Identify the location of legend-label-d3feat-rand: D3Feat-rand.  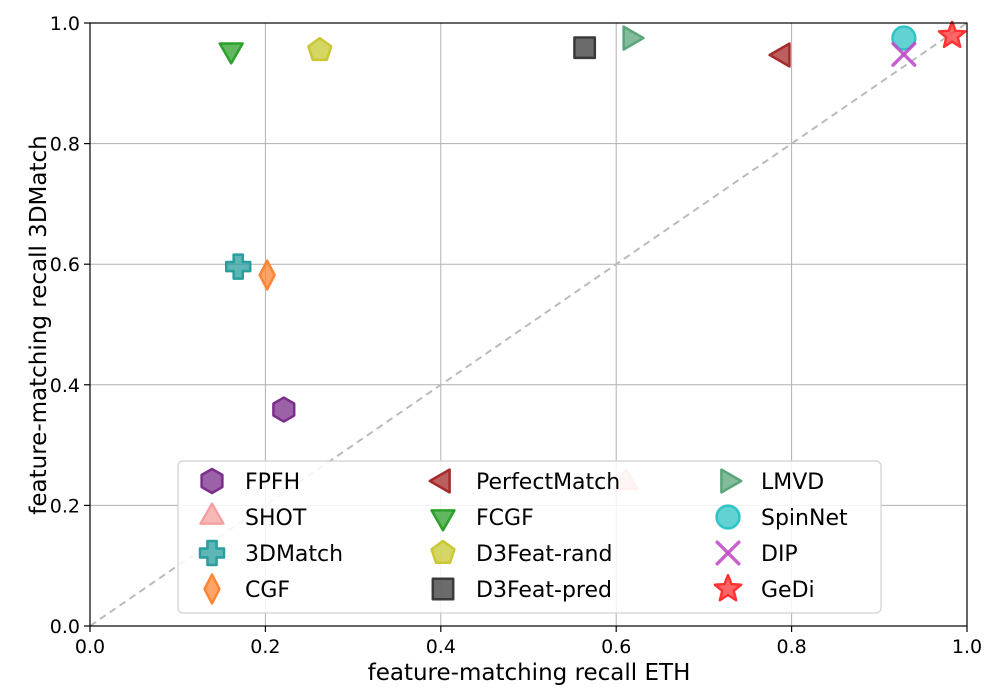
(544, 554).